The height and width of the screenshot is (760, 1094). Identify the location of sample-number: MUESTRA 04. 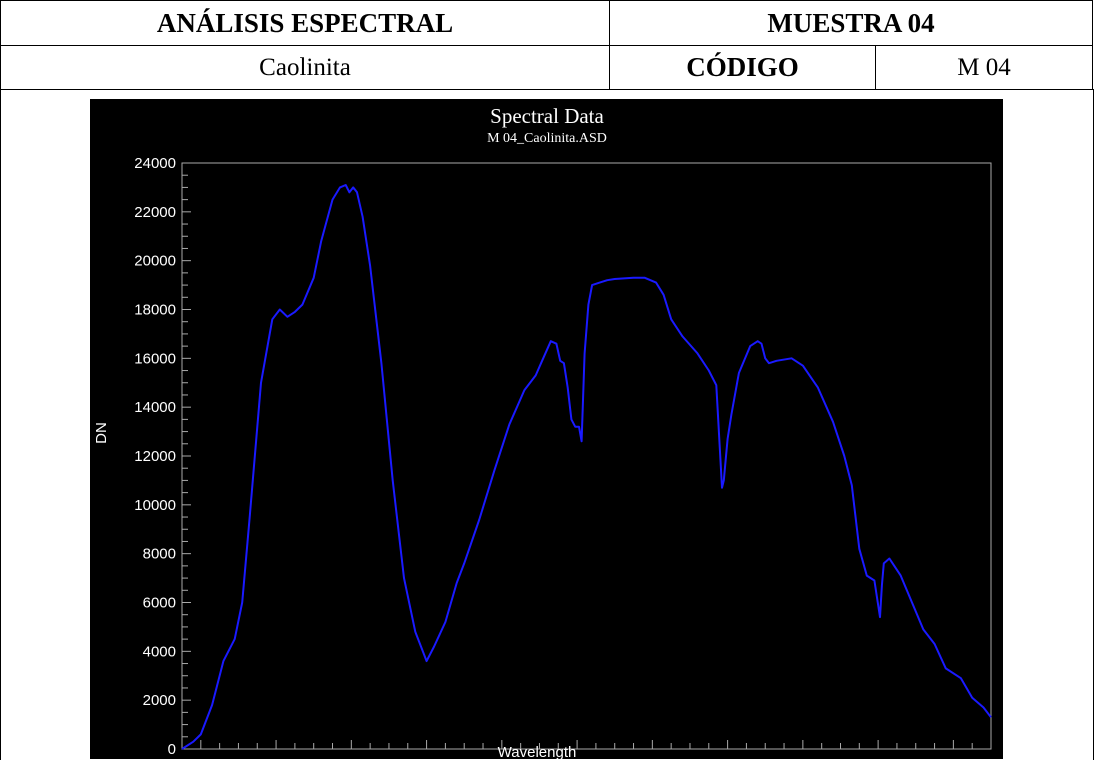
(851, 23).